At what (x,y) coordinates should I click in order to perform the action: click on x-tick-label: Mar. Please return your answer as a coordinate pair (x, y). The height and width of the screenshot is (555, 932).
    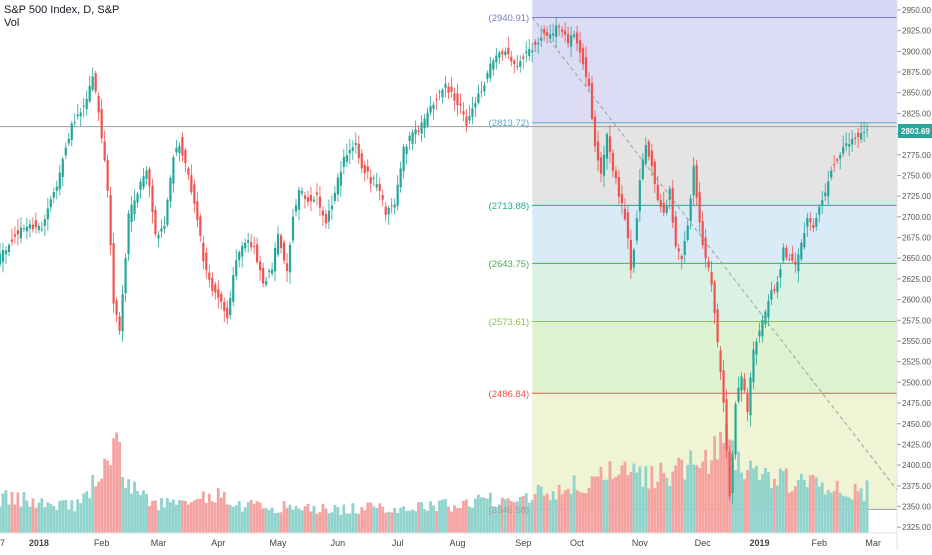
    Looking at the image, I should click on (873, 543).